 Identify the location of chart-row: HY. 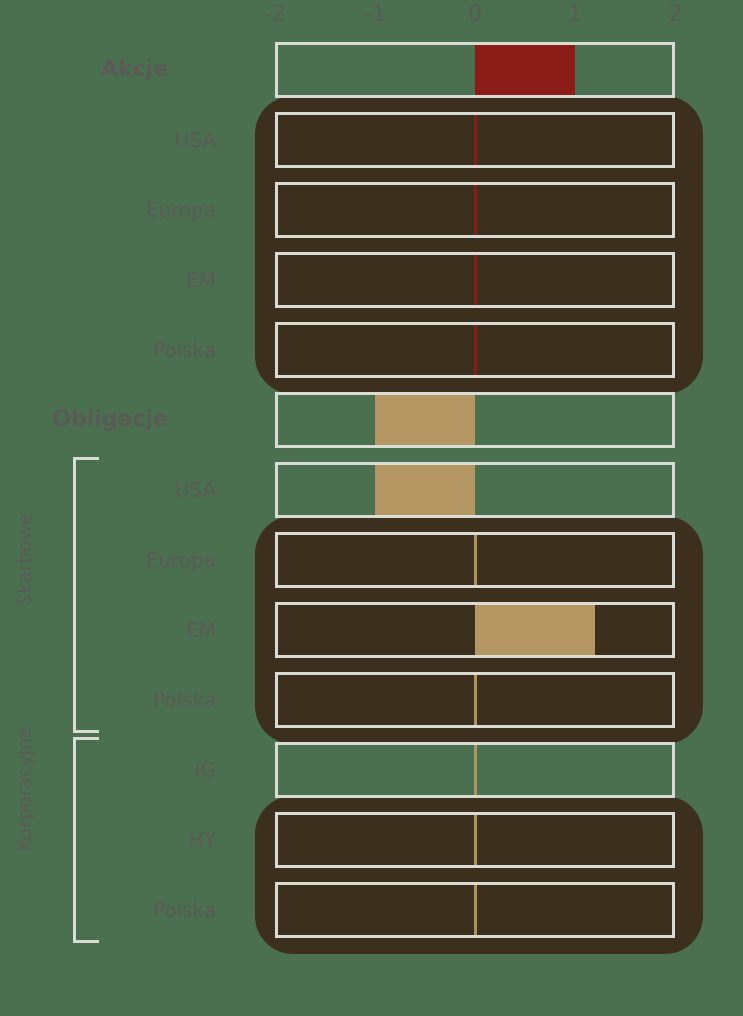
(371, 840).